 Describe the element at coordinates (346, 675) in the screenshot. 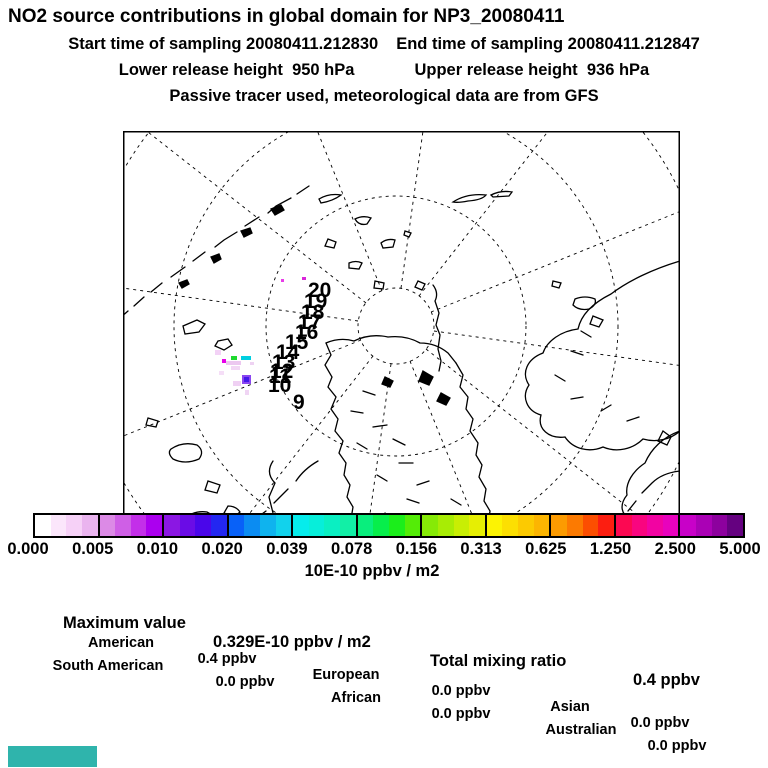

I see `source-name: European` at that location.